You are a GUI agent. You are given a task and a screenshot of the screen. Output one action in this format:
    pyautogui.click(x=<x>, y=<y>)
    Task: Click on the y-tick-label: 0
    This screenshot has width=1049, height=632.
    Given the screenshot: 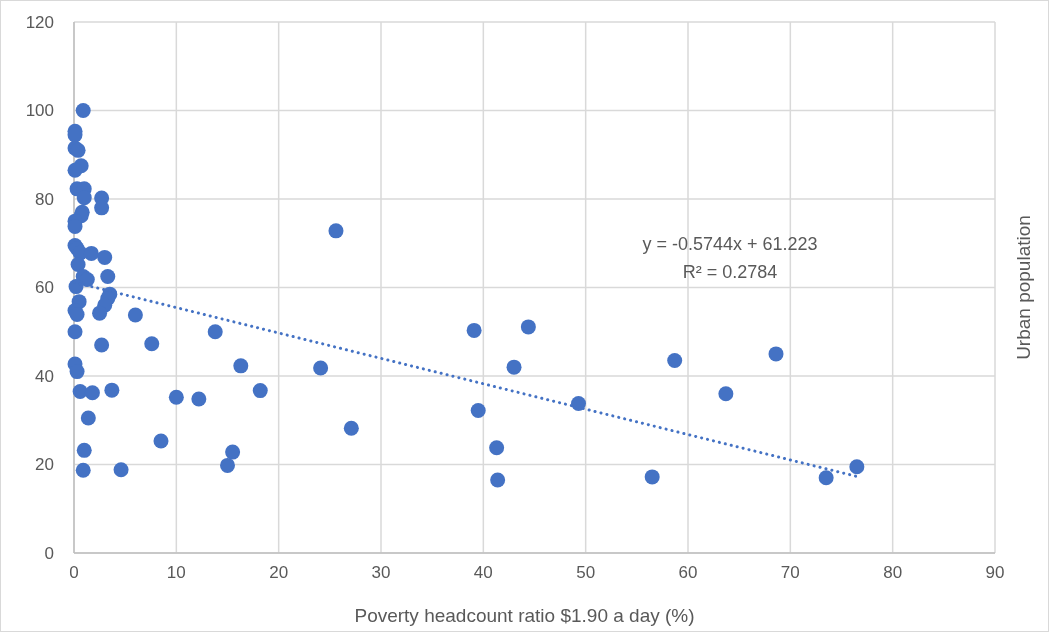 What is the action you would take?
    pyautogui.click(x=49, y=553)
    